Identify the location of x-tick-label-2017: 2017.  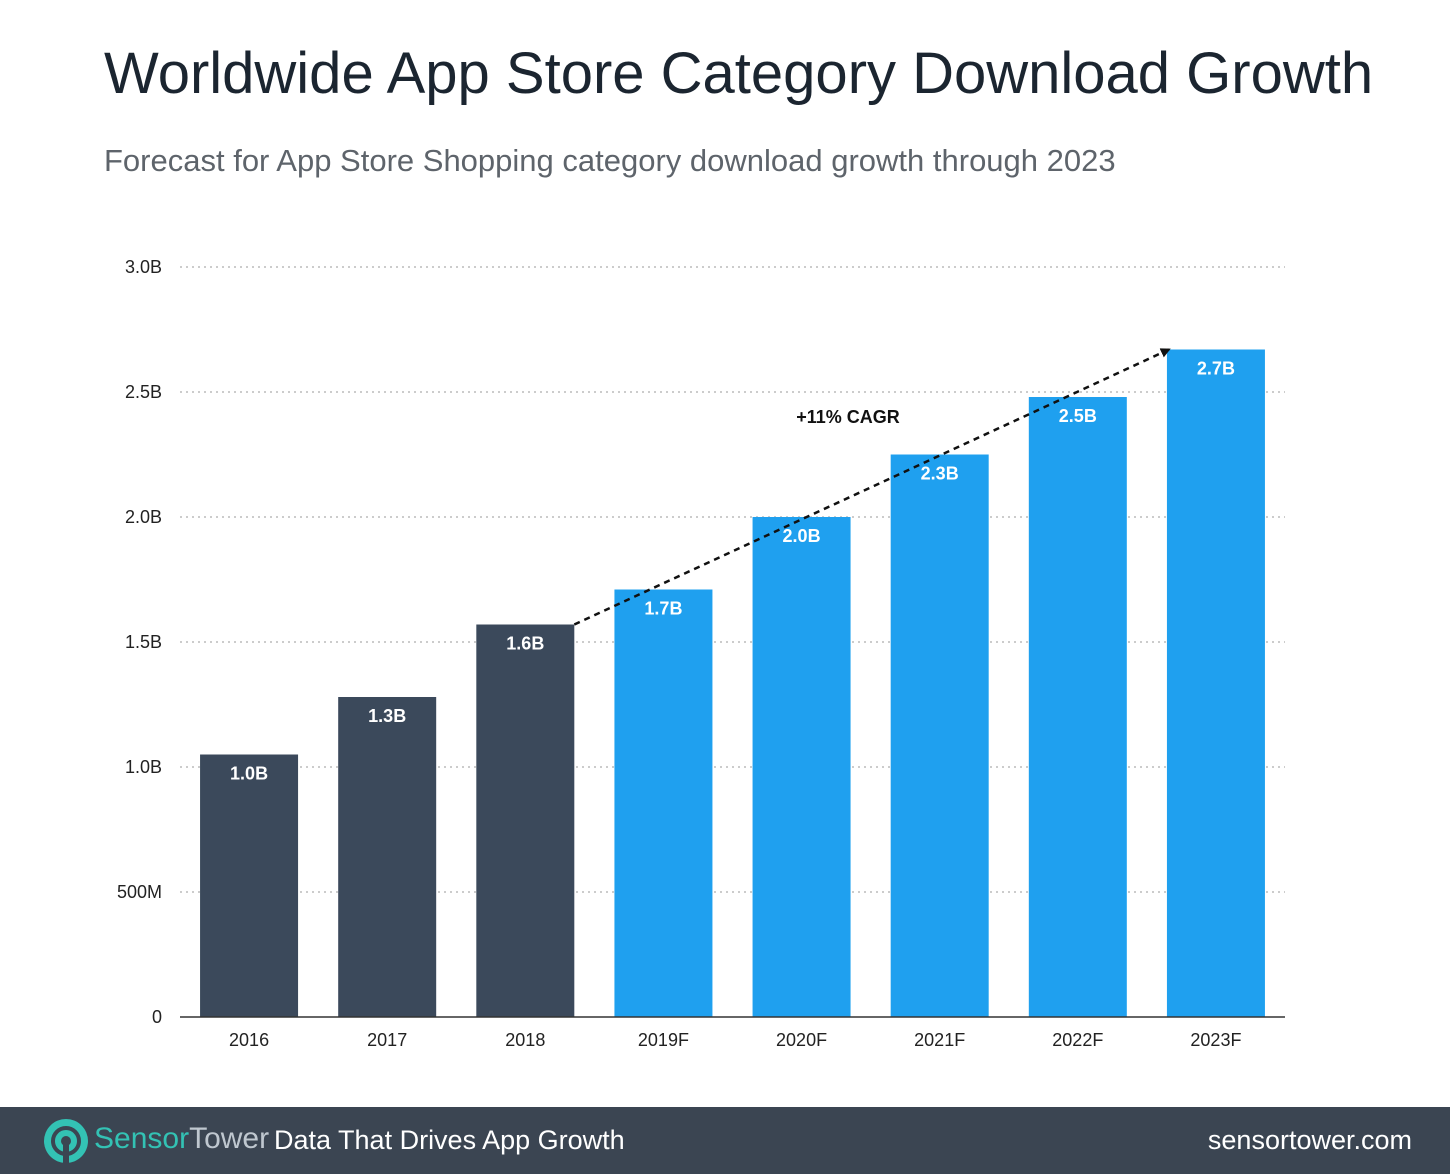
(387, 1040).